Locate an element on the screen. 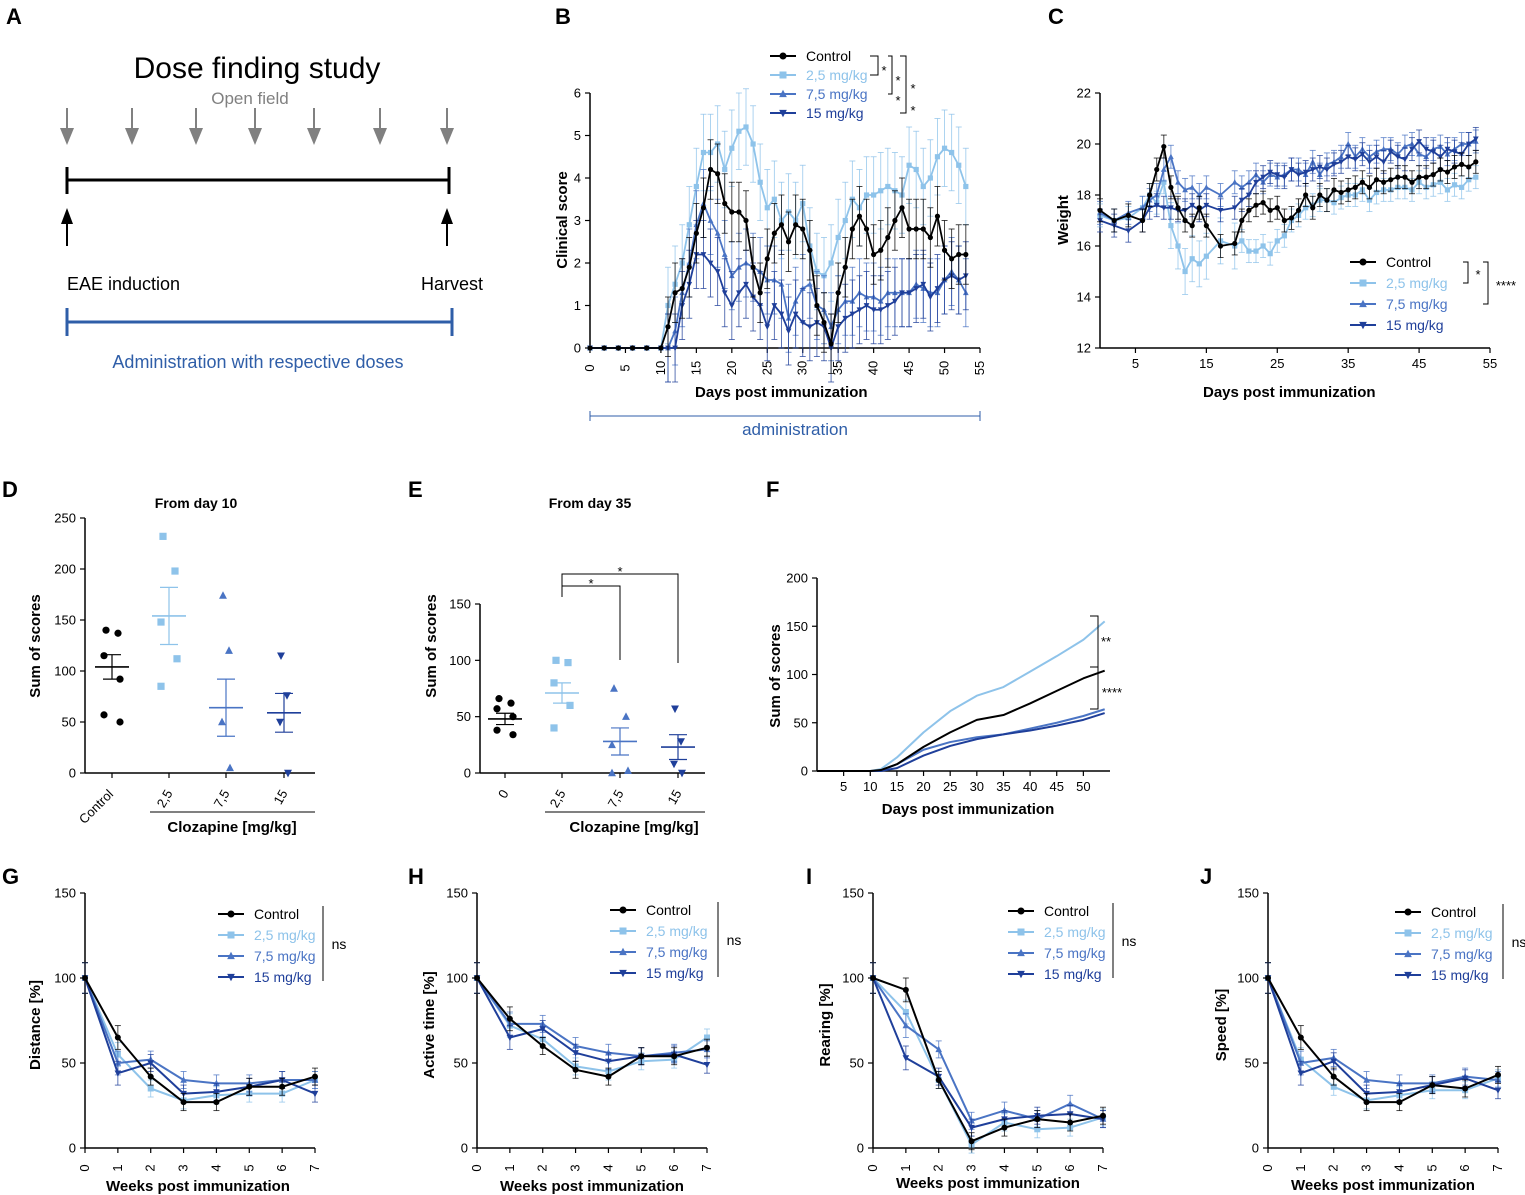  y-tick-label: 200 is located at coordinates (797, 578).